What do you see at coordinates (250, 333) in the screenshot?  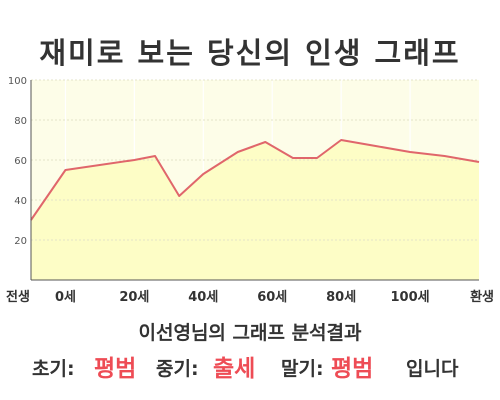 I see `analysis-subtitle: 이선영님의 그래프 분석결과` at bounding box center [250, 333].